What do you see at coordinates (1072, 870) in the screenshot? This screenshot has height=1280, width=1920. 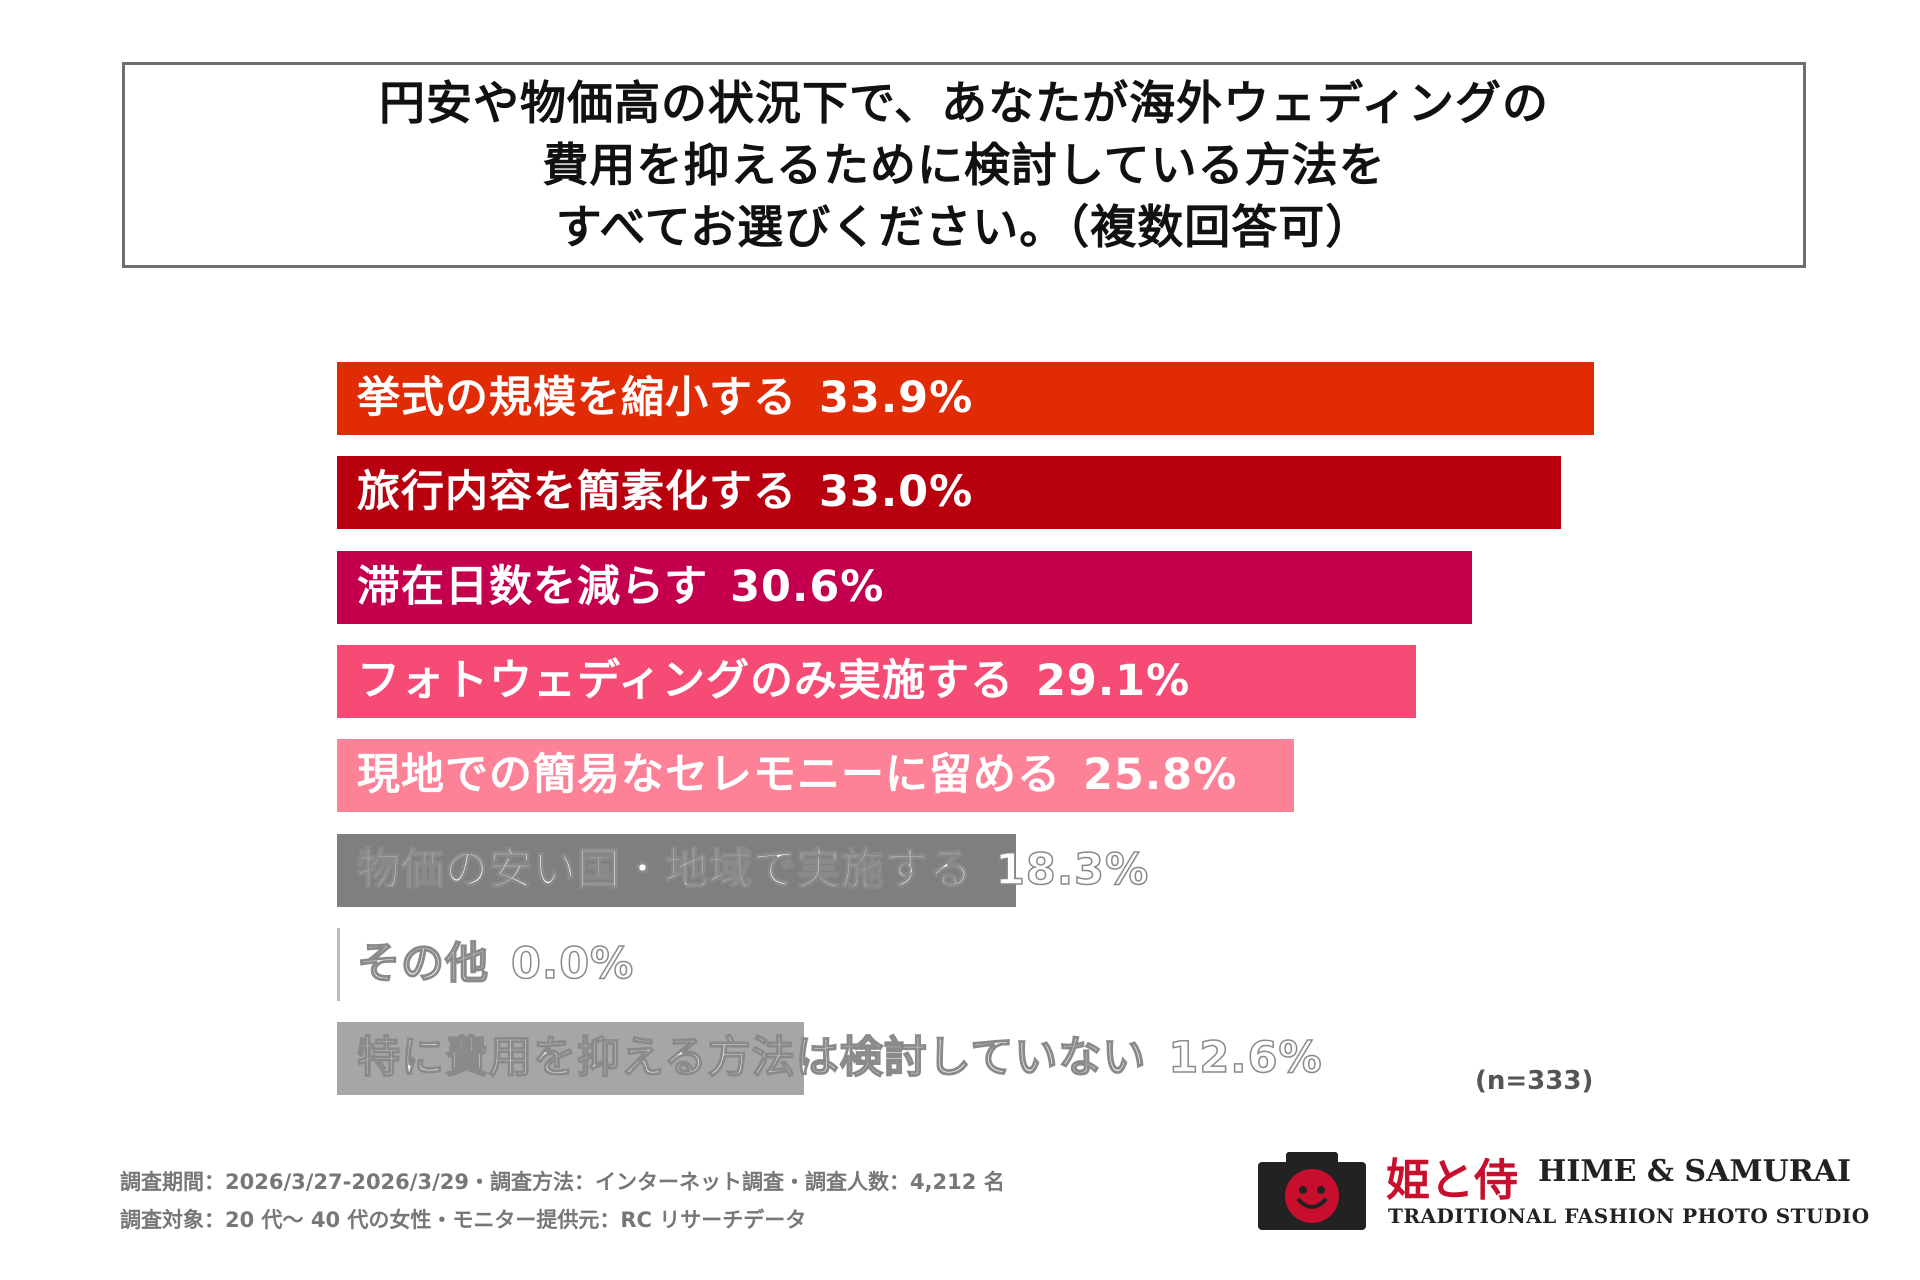 I see `value-label: 18.3%` at bounding box center [1072, 870].